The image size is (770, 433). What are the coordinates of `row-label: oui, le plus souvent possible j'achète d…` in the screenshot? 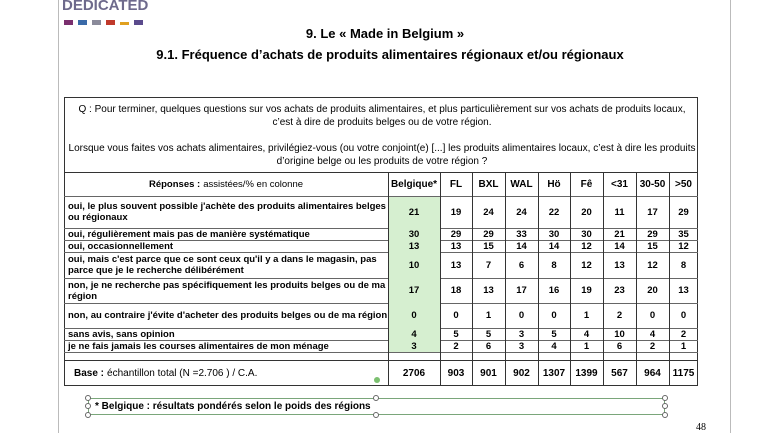 It's located at (227, 212).